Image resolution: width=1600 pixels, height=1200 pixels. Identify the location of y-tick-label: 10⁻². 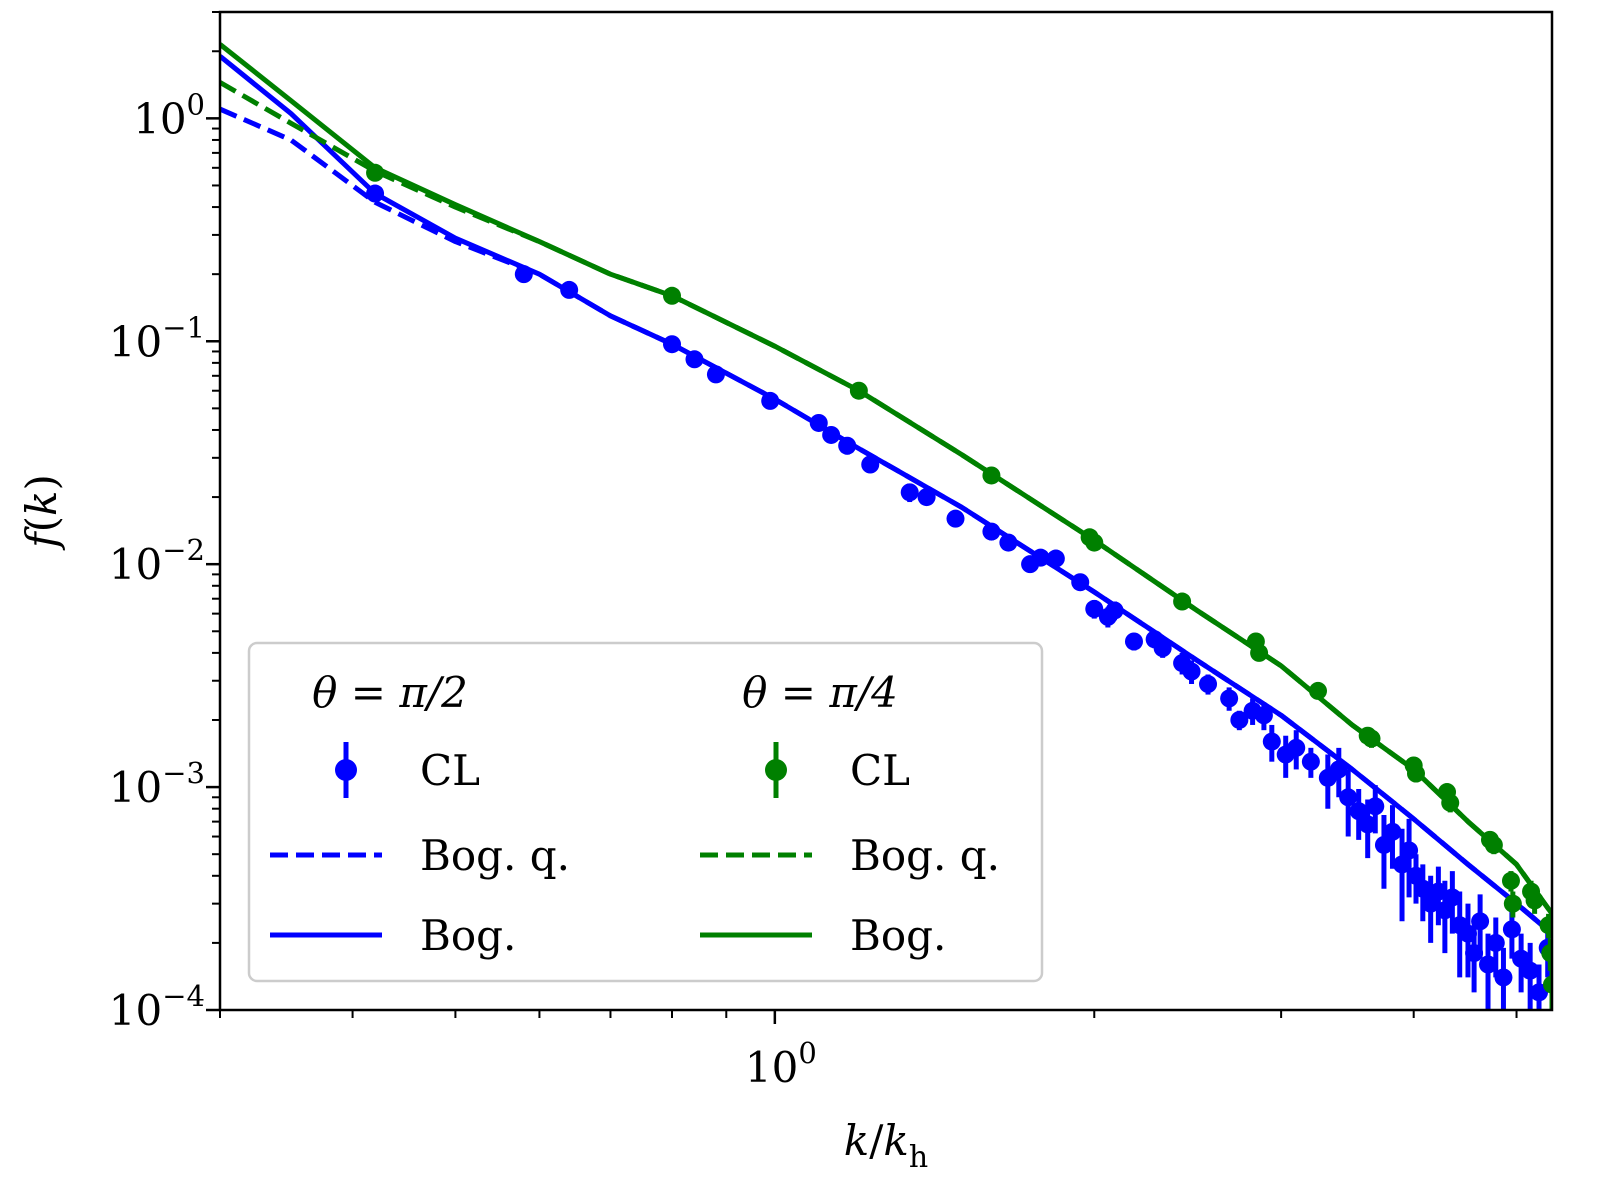
(157, 561).